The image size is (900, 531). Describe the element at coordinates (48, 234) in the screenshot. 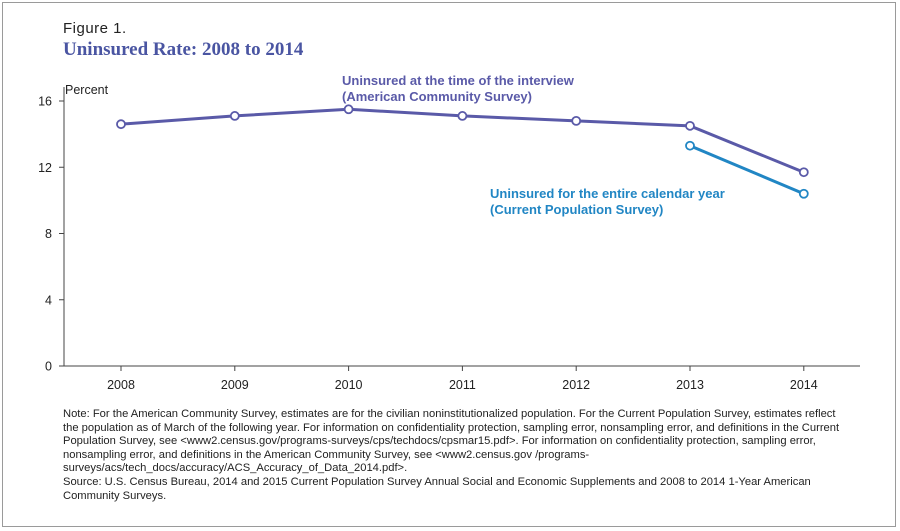

I see `y-tick-label: 8` at that location.